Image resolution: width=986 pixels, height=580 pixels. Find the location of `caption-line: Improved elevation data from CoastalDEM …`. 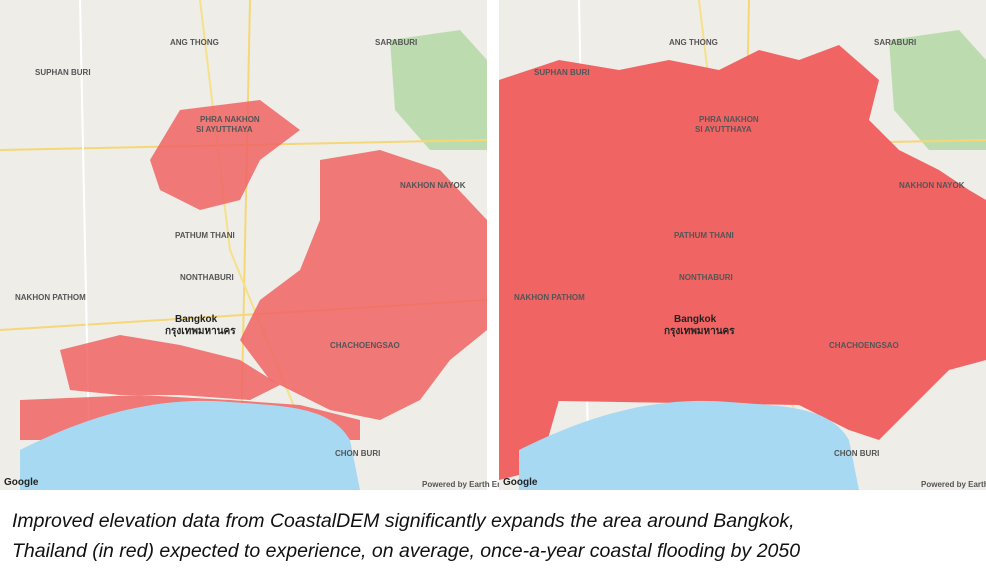

caption-line: Improved elevation data from CoastalDEM … is located at coordinates (403, 521).